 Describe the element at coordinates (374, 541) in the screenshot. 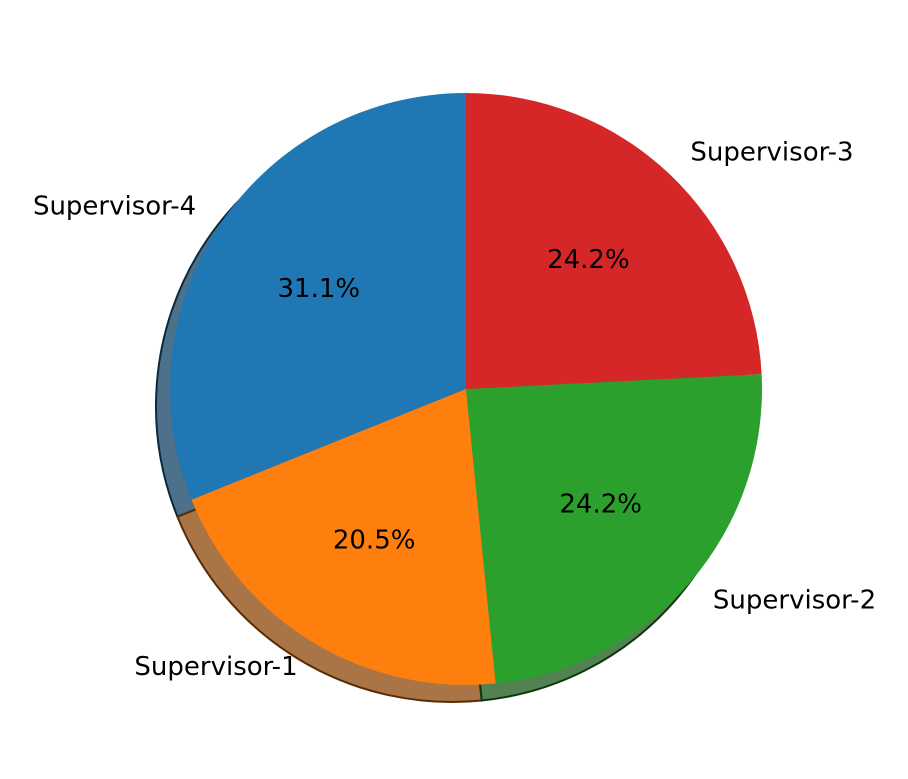

I see `slice-percent-supervisor-1: 20.5%` at that location.